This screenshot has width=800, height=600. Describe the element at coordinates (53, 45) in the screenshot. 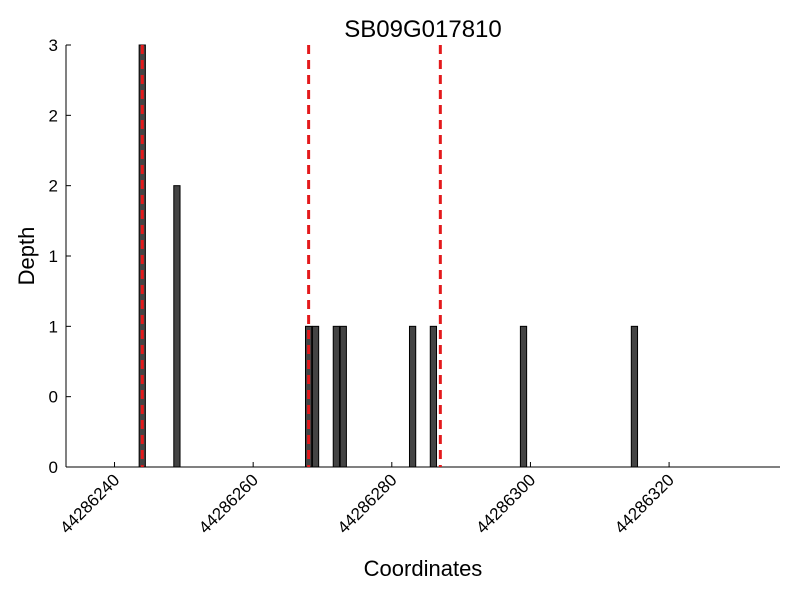

I see `y-tick-label-6: 3` at that location.